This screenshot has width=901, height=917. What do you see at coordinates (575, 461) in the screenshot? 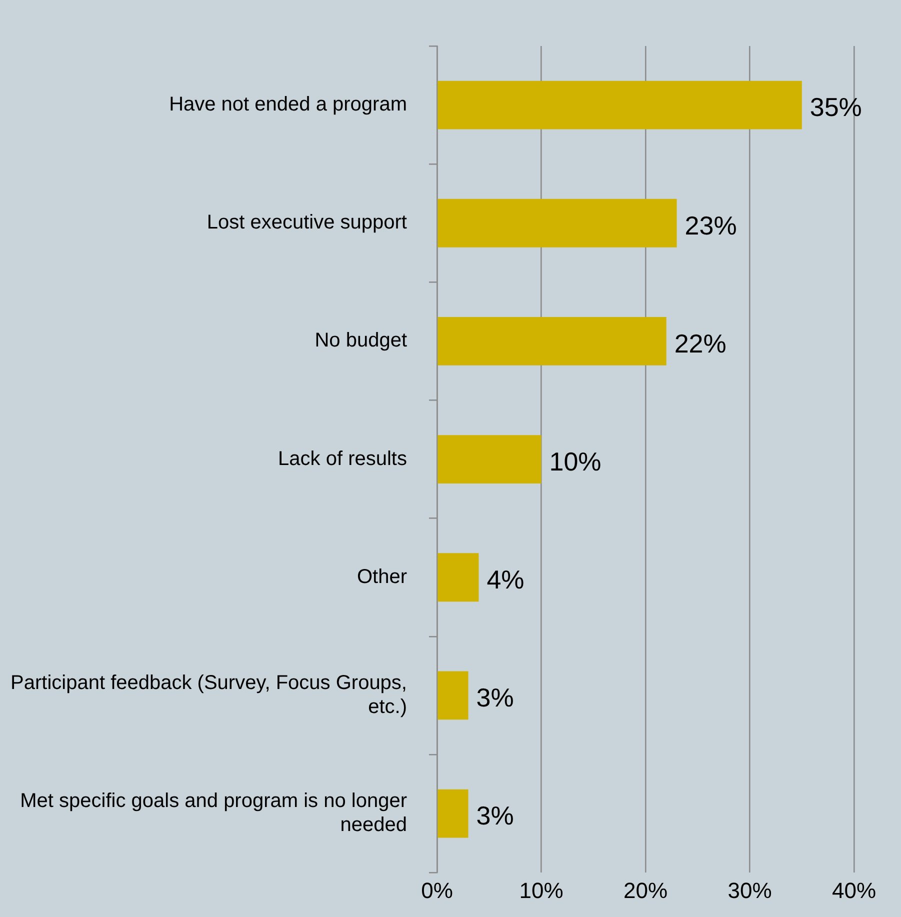
I see `data-label: 10%` at bounding box center [575, 461].